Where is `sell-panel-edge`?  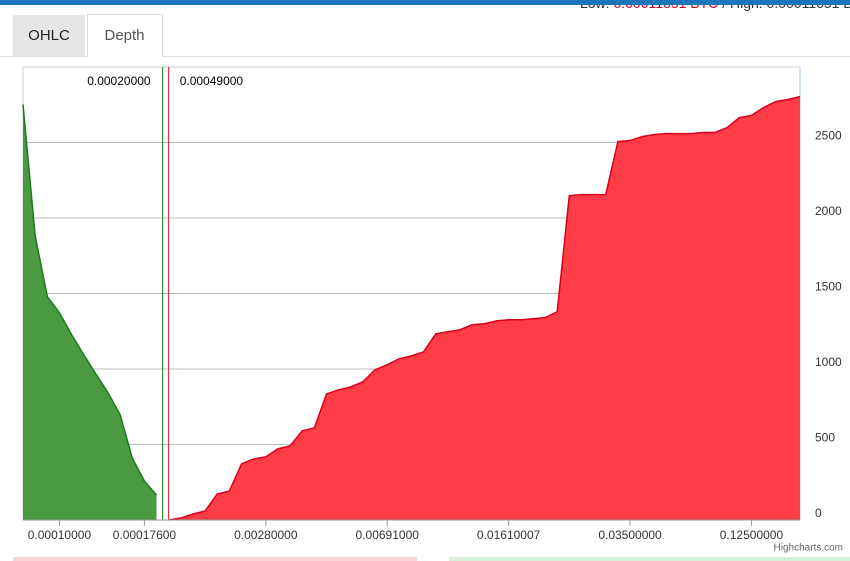 sell-panel-edge is located at coordinates (215, 559).